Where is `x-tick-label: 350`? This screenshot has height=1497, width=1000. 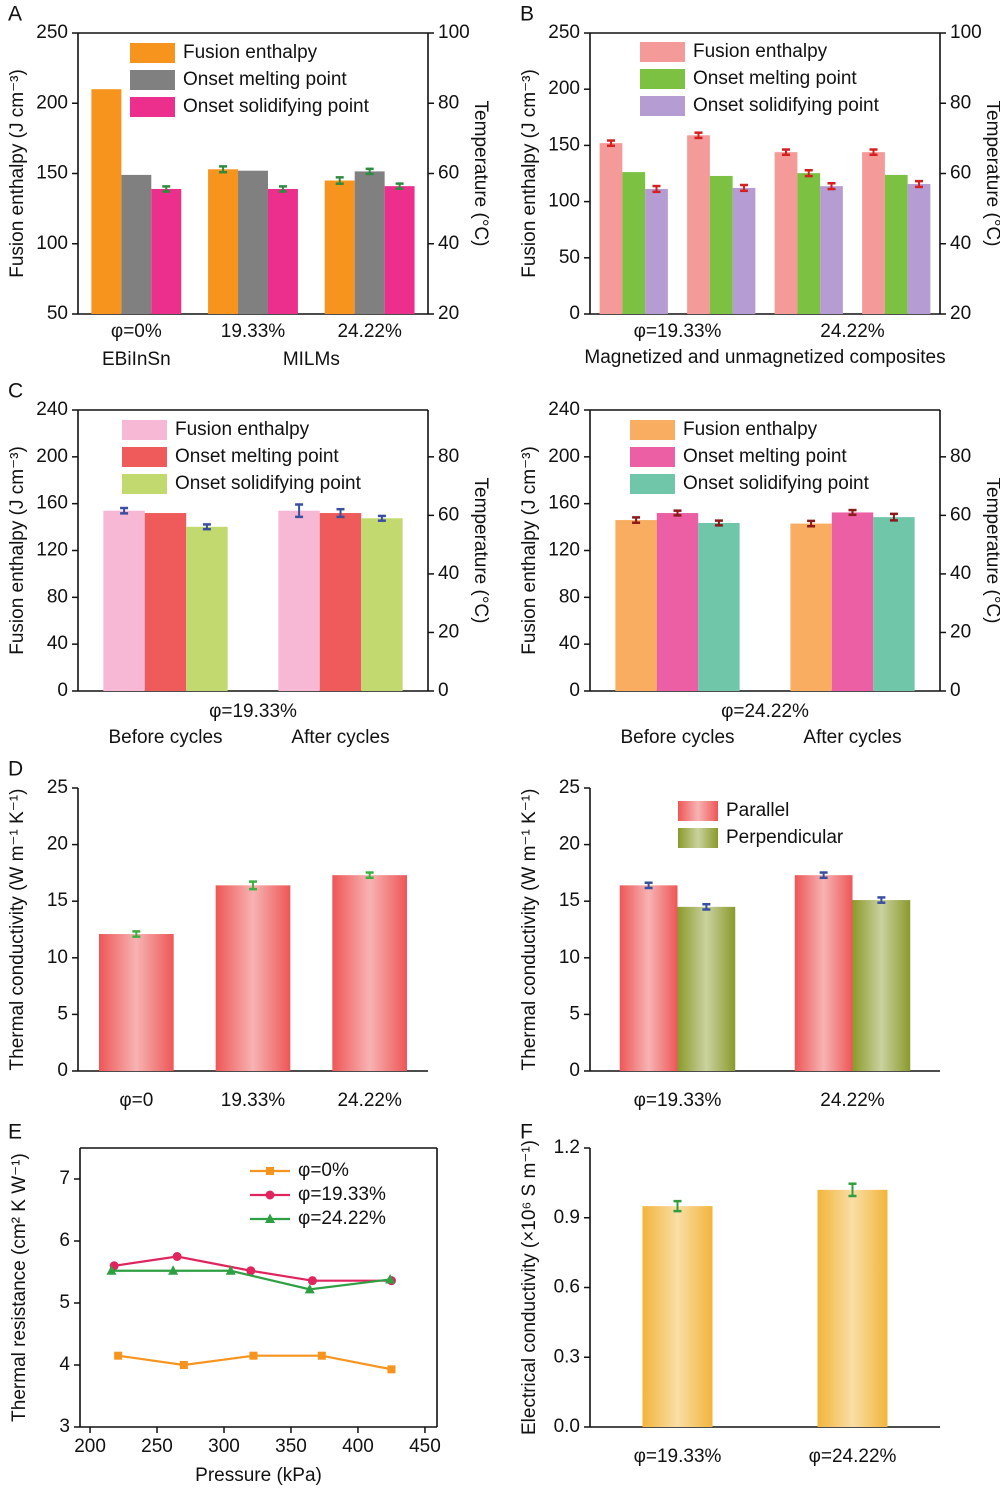 x-tick-label: 350 is located at coordinates (291, 1446).